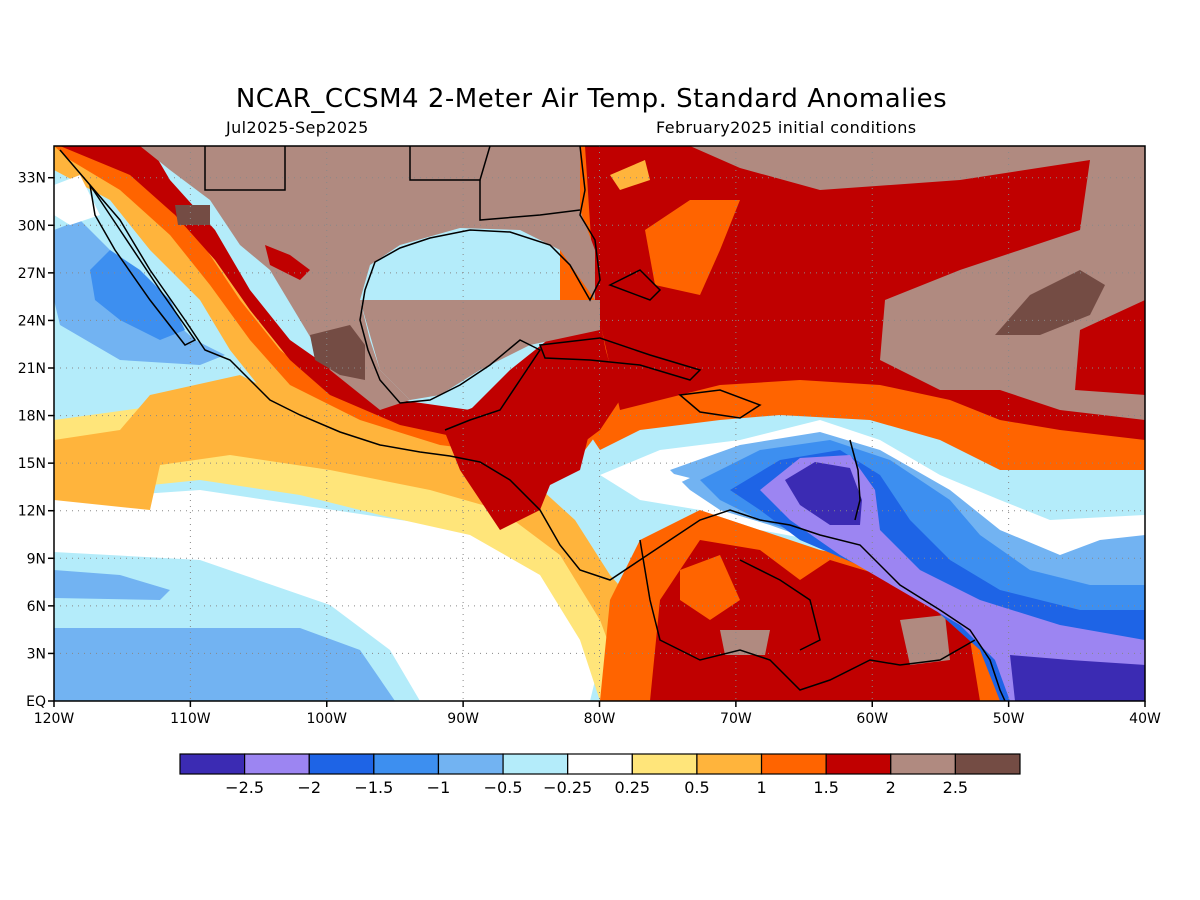 The height and width of the screenshot is (900, 1200). I want to click on lat-tick-label: 24N, so click(32, 321).